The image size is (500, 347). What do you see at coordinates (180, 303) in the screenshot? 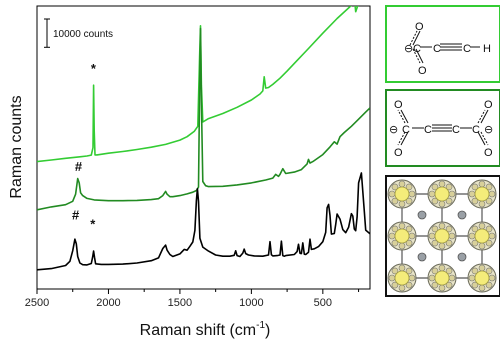
I see `x-tick-label: 1500` at bounding box center [180, 303].